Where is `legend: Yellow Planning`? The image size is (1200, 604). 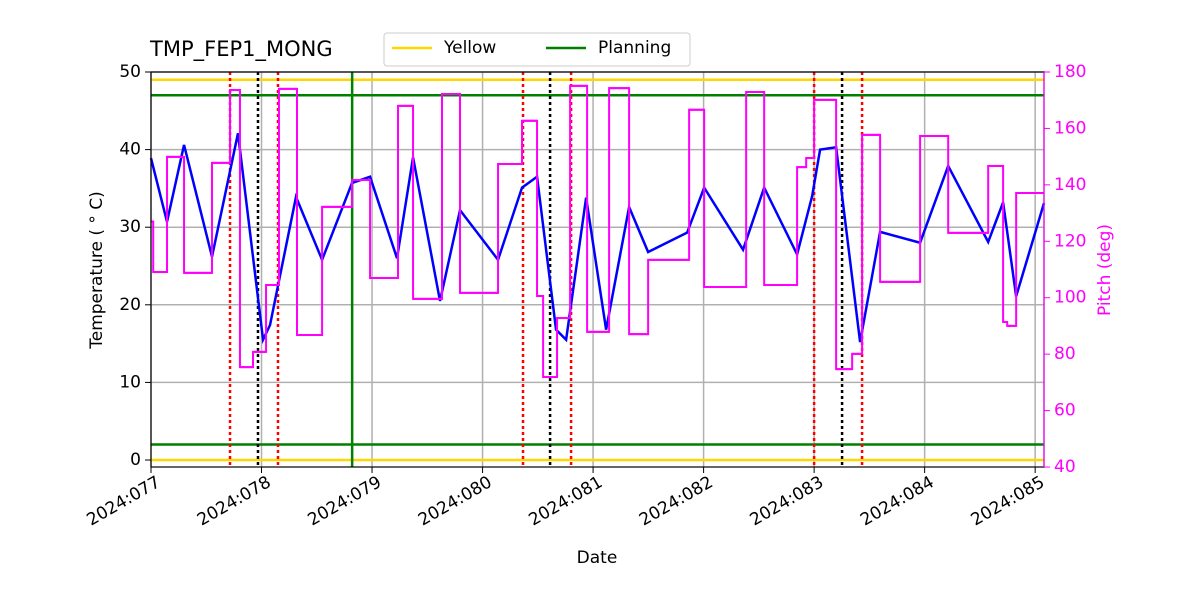
legend: Yellow Planning is located at coordinates (537, 49).